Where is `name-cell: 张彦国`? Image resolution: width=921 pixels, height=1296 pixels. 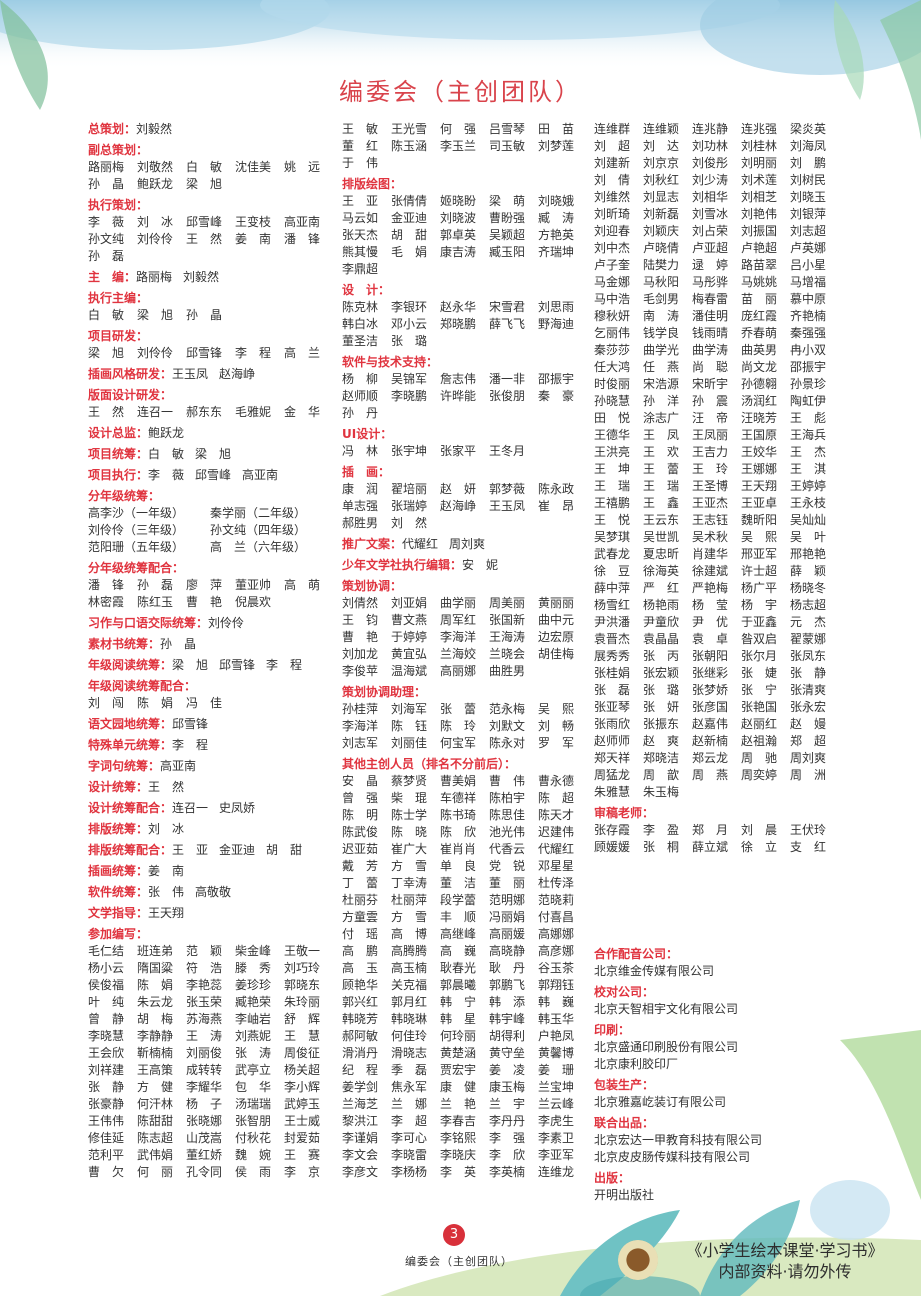
name-cell: 张彦国 is located at coordinates (716, 707).